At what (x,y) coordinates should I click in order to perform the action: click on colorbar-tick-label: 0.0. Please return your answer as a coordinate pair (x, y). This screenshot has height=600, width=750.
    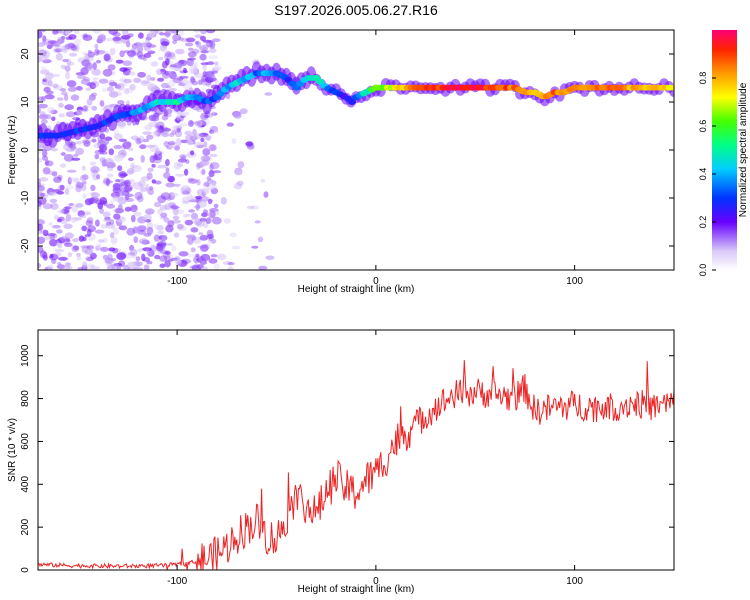
    Looking at the image, I should click on (703, 270).